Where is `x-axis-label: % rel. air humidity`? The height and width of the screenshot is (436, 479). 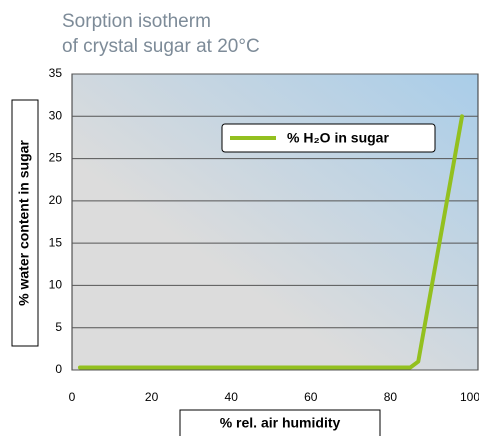 x-axis-label: % rel. air humidity is located at coordinates (280, 423).